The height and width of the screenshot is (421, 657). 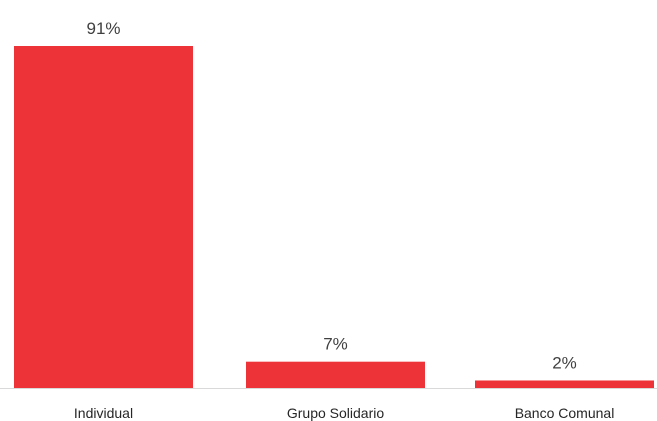 I want to click on category-label-2: Banco Comunal, so click(x=565, y=413).